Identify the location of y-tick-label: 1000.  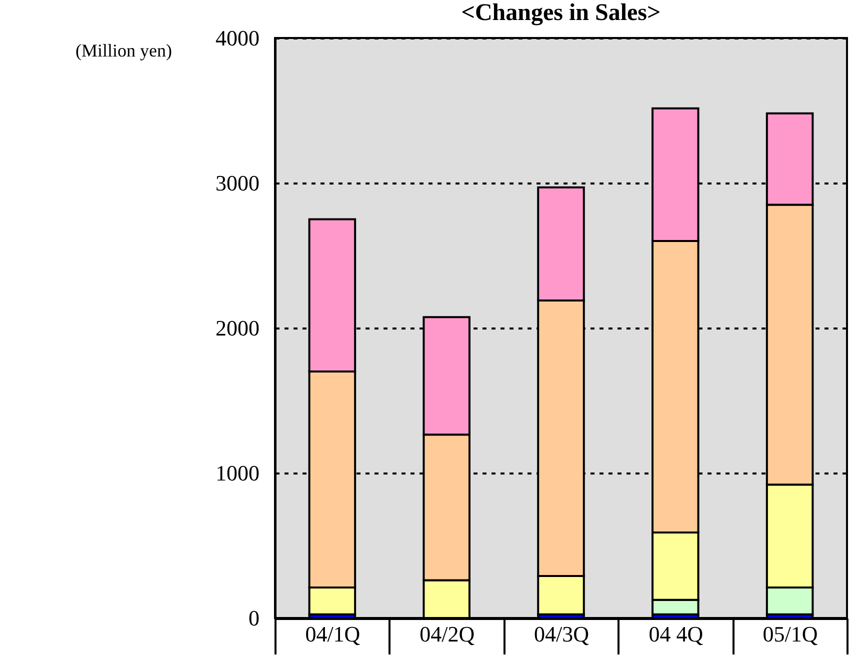
(238, 473).